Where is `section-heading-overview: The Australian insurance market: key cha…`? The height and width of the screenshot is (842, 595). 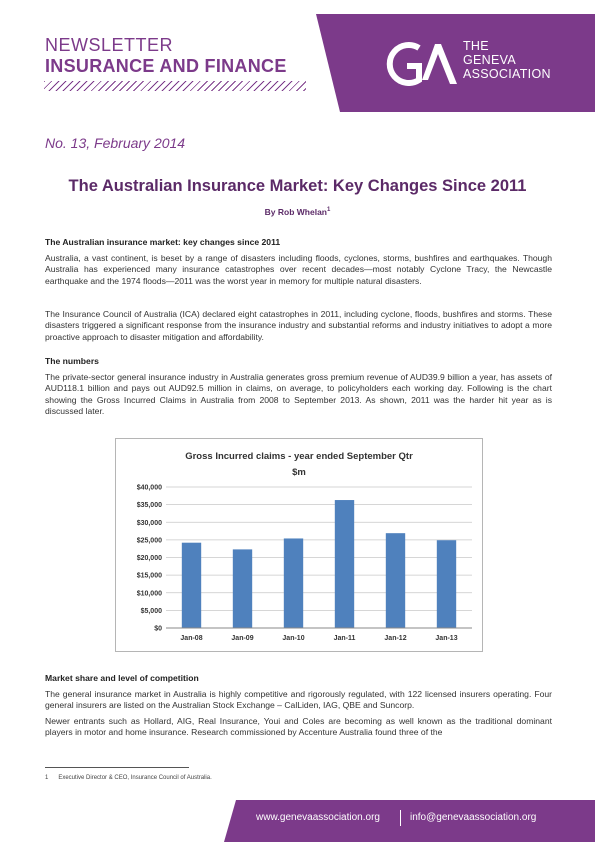 section-heading-overview: The Australian insurance market: key cha… is located at coordinates (163, 242).